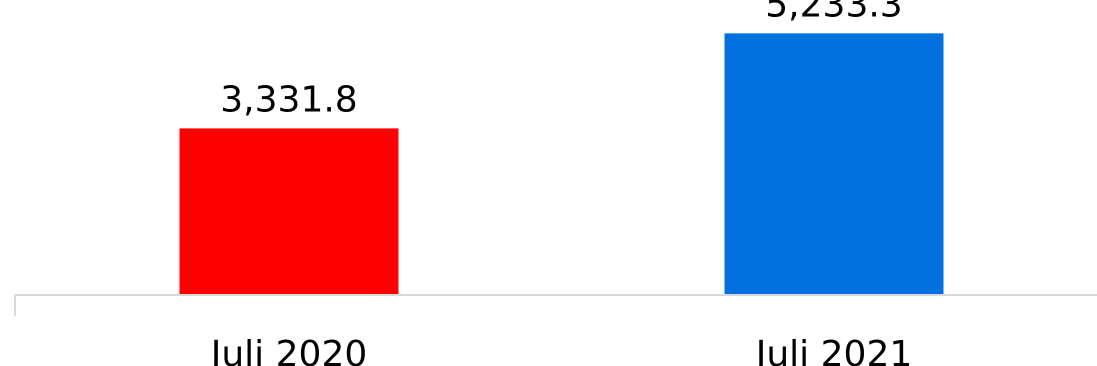 Image resolution: width=1097 pixels, height=366 pixels. Describe the element at coordinates (833, 350) in the screenshot. I see `x-tick-label-2: Juli 2021` at that location.